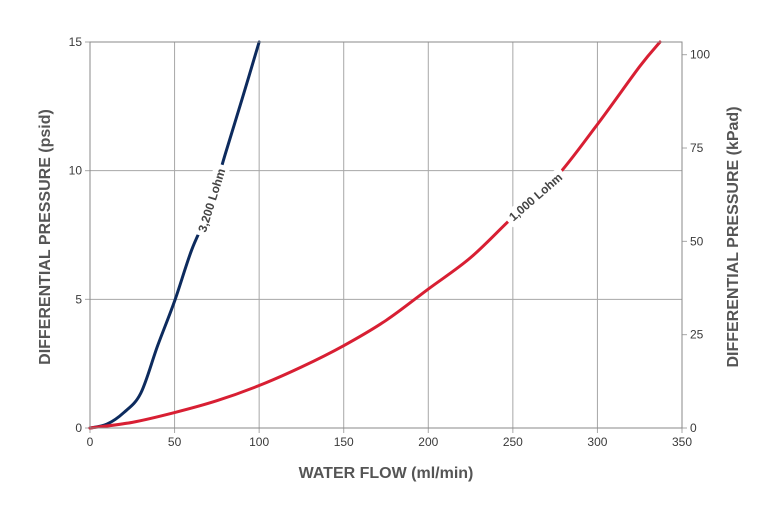  I want to click on x-tick-label: 50, so click(175, 442).